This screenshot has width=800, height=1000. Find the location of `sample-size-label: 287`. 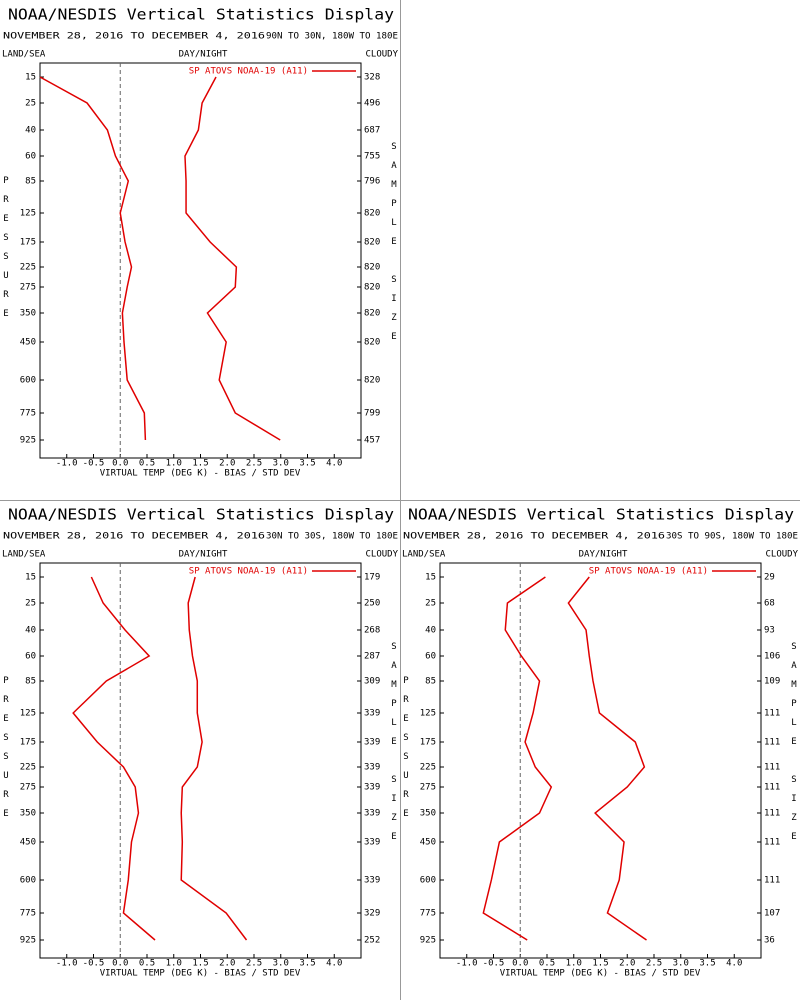

sample-size-label: 287 is located at coordinates (372, 657).